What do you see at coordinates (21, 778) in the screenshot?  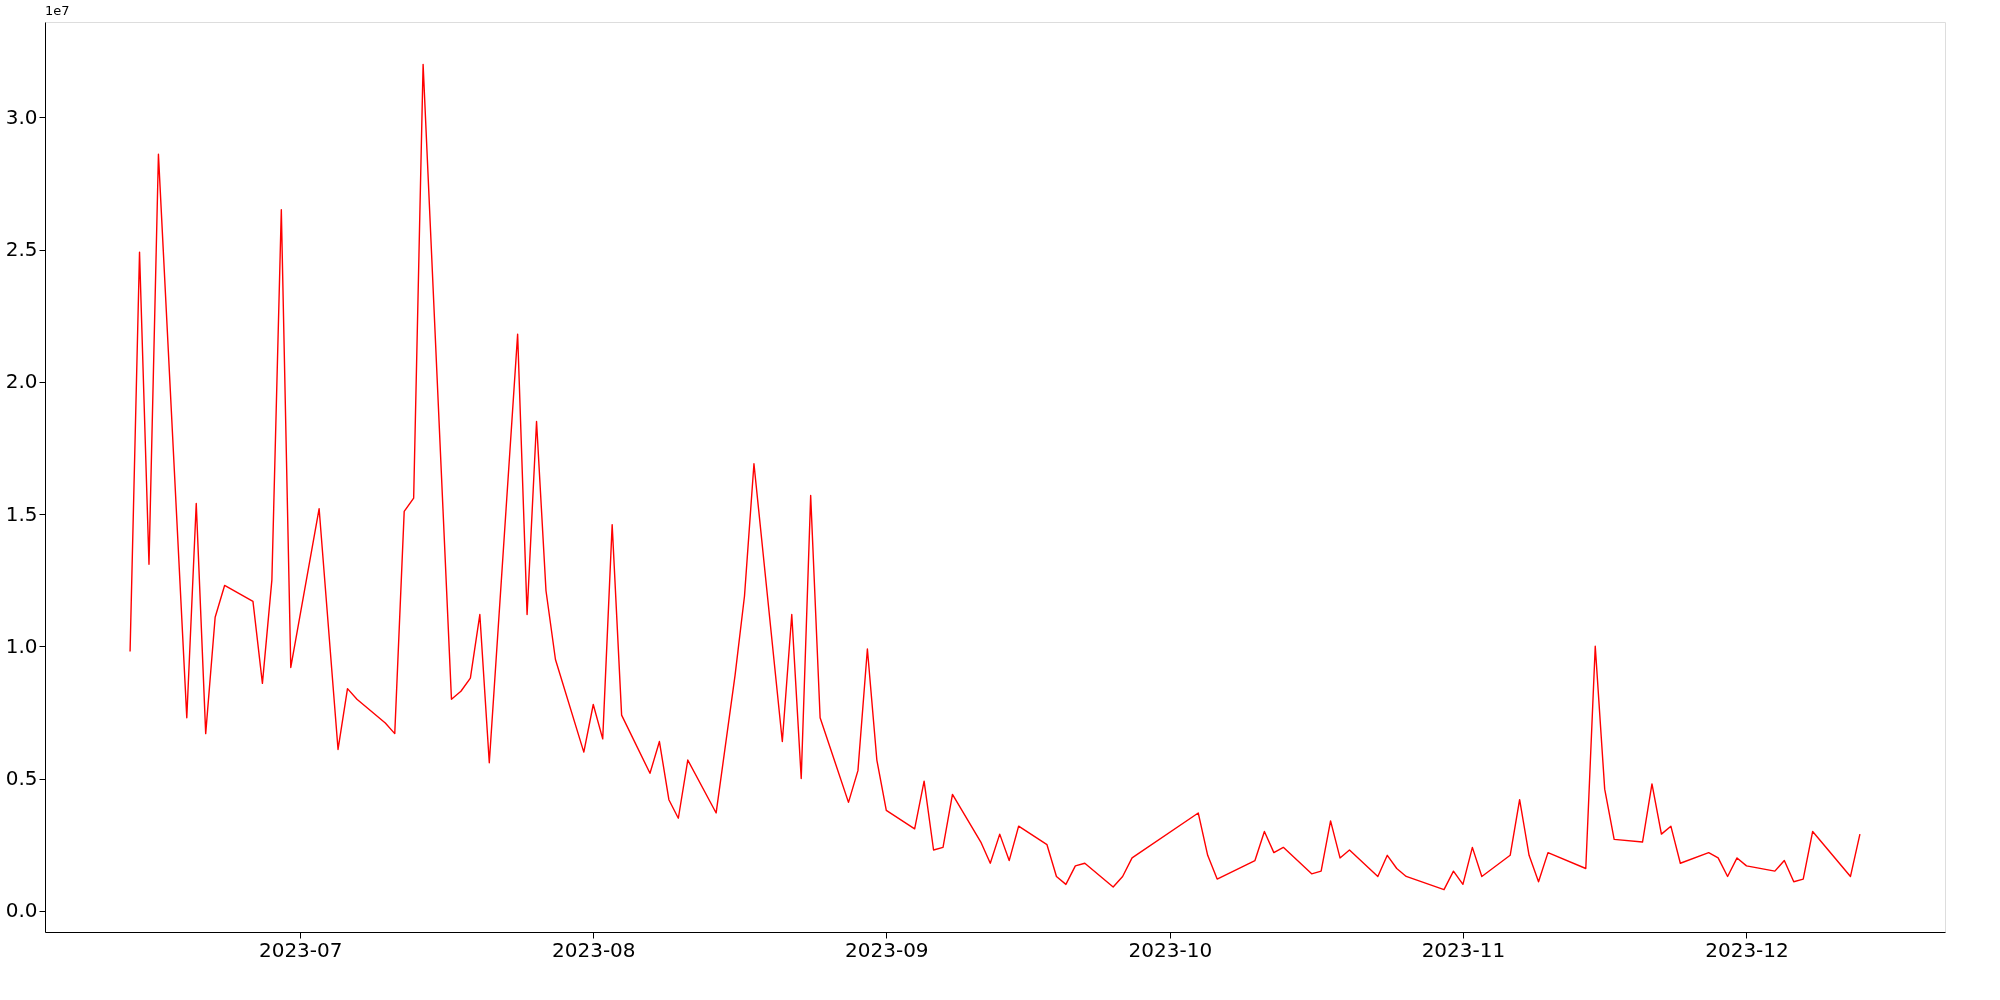 I see `y-tick-label: 0.5` at bounding box center [21, 778].